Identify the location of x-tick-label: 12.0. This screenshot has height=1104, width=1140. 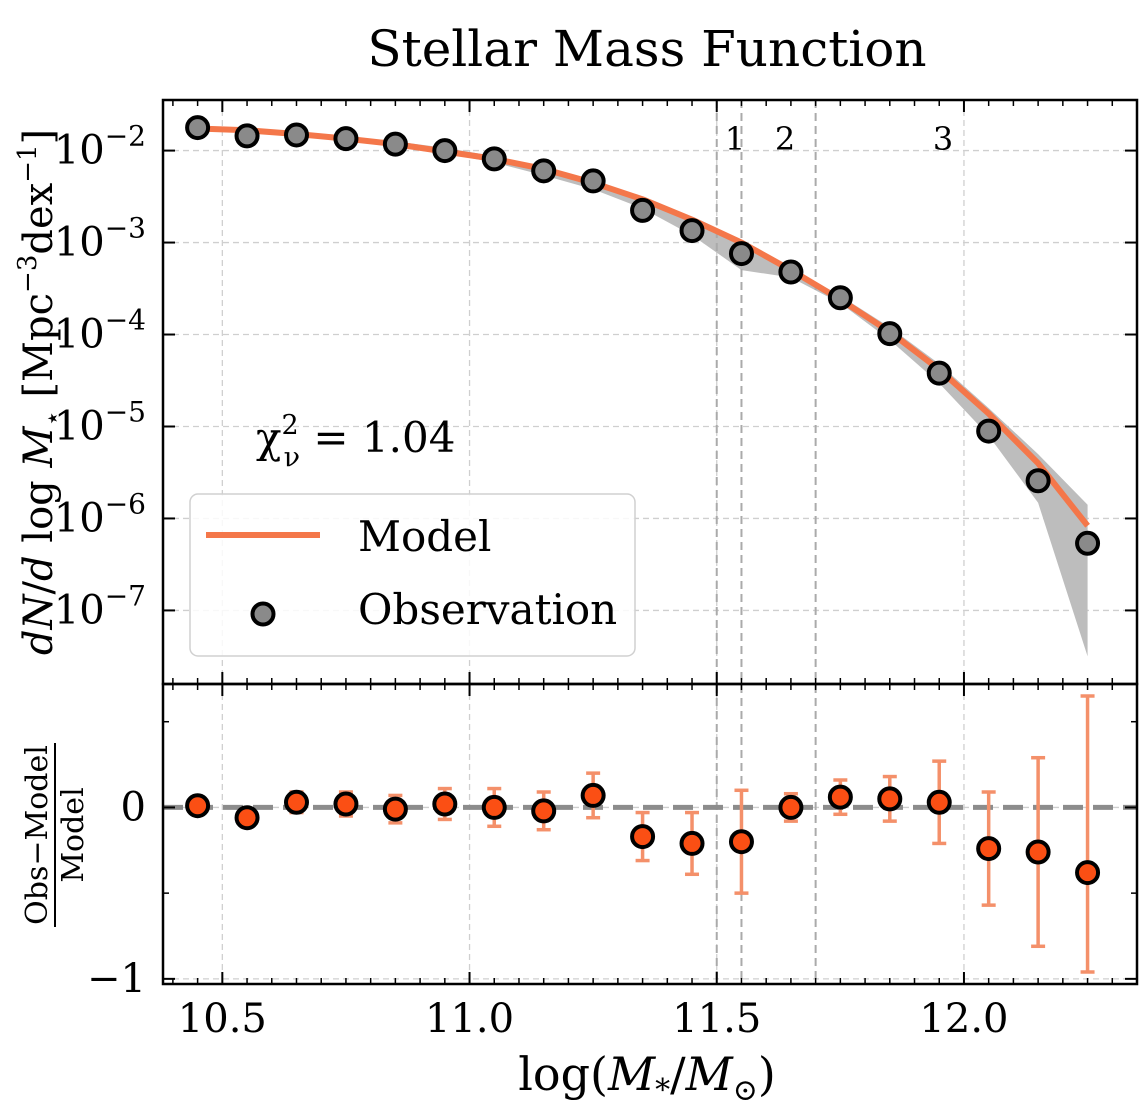
(963, 1019).